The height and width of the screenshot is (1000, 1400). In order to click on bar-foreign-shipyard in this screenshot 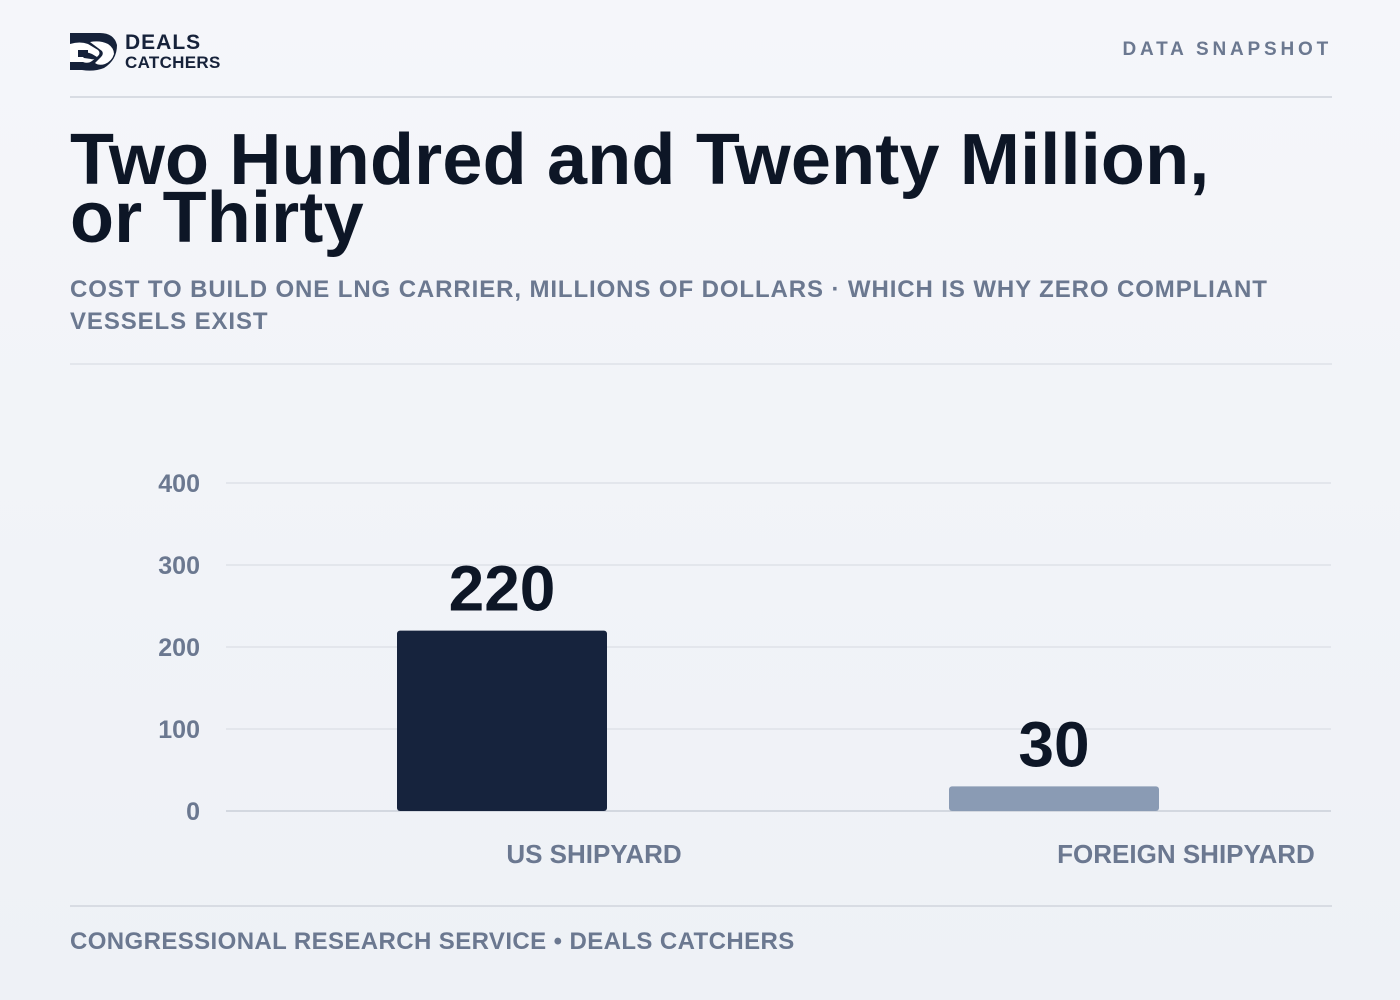, I will do `click(1054, 798)`.